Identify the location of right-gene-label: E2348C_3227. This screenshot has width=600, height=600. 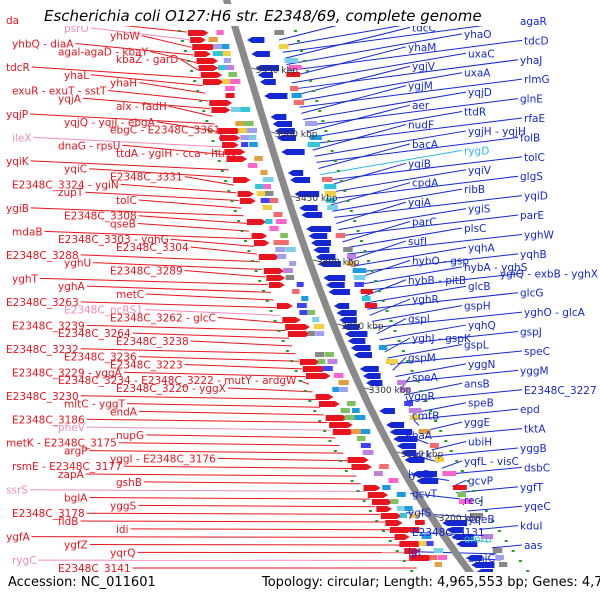
(560, 391).